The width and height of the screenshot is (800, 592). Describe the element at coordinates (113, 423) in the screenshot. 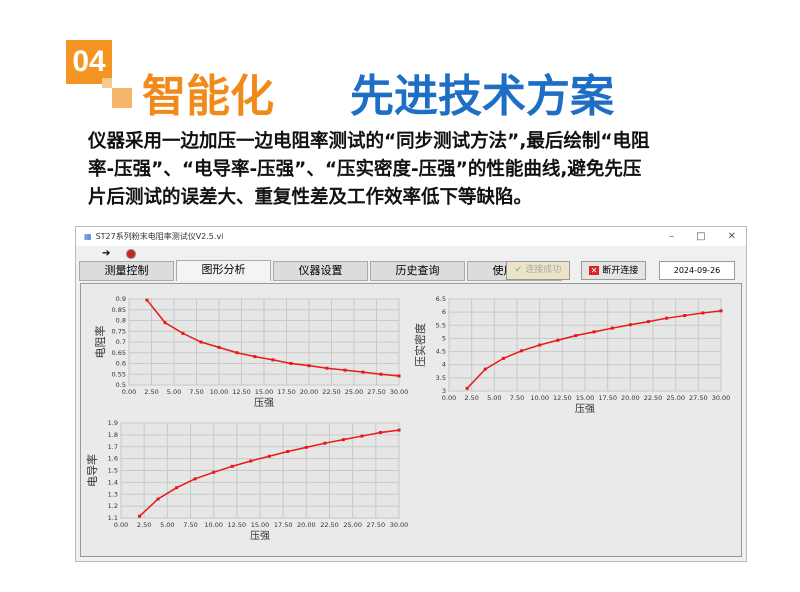

I see `y-tick-label: 1.9` at that location.